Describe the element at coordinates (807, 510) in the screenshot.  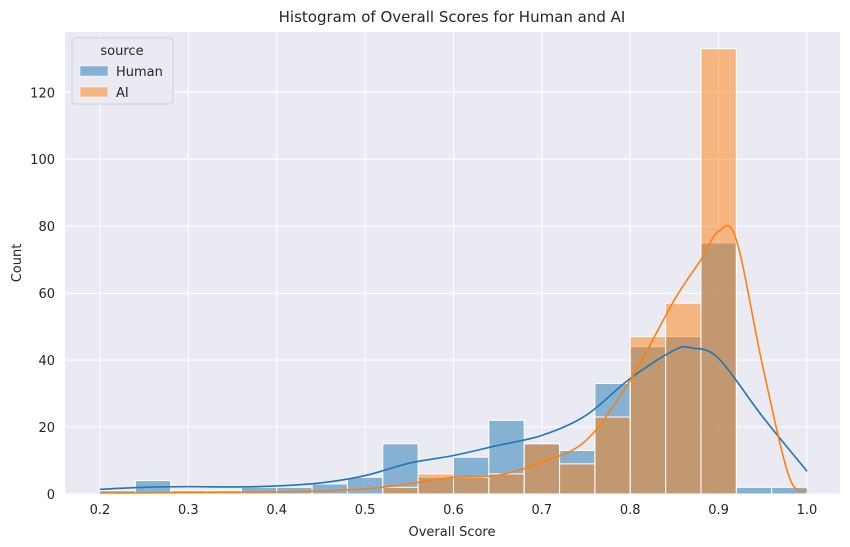
I see `x-tick-label: 1.0` at that location.